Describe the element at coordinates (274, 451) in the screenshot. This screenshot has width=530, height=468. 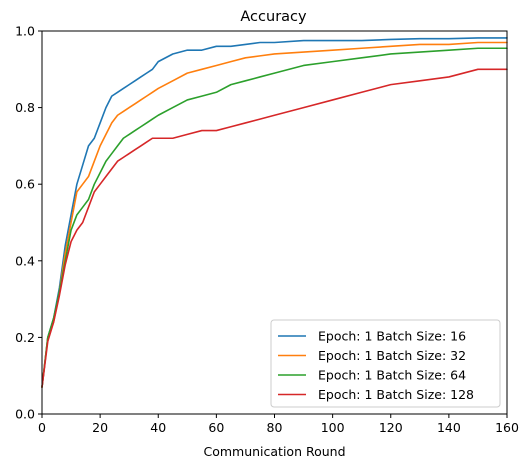
I see `x-axis-label: Communication Round` at that location.